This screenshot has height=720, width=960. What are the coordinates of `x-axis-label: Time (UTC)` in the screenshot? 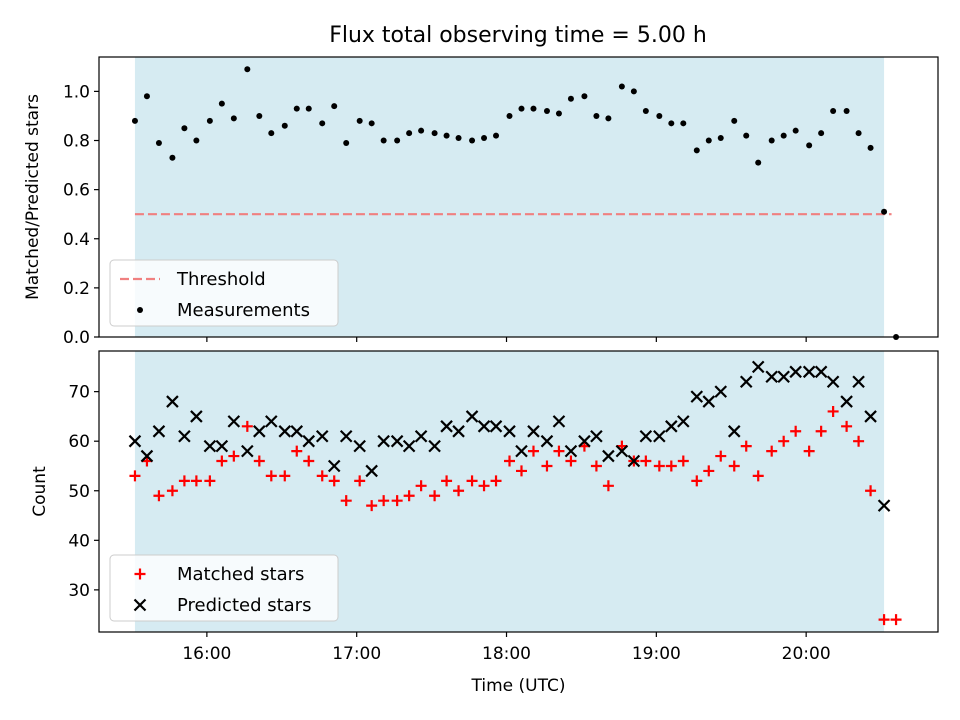 It's located at (518, 686).